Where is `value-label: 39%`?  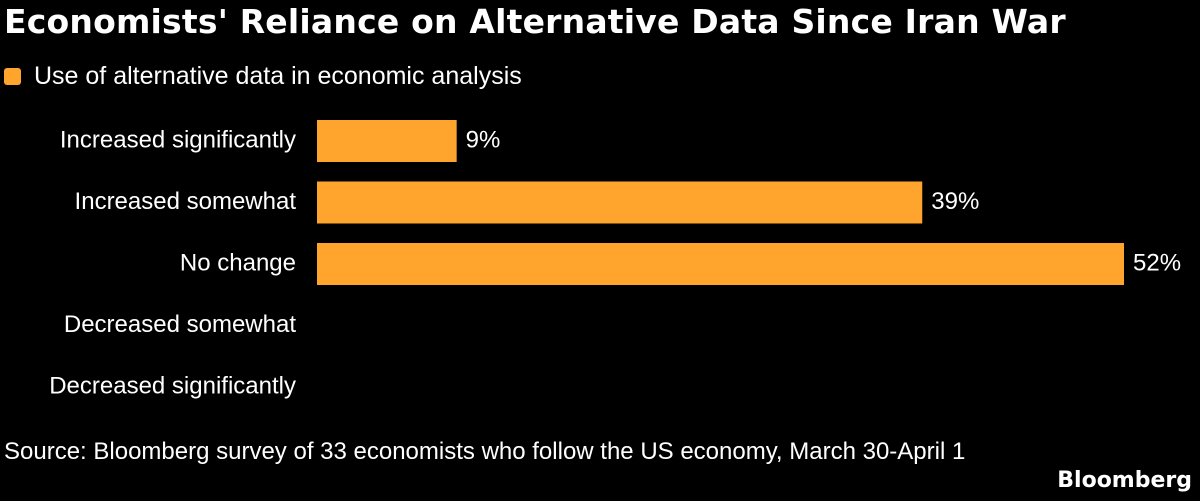
value-label: 39% is located at coordinates (955, 201).